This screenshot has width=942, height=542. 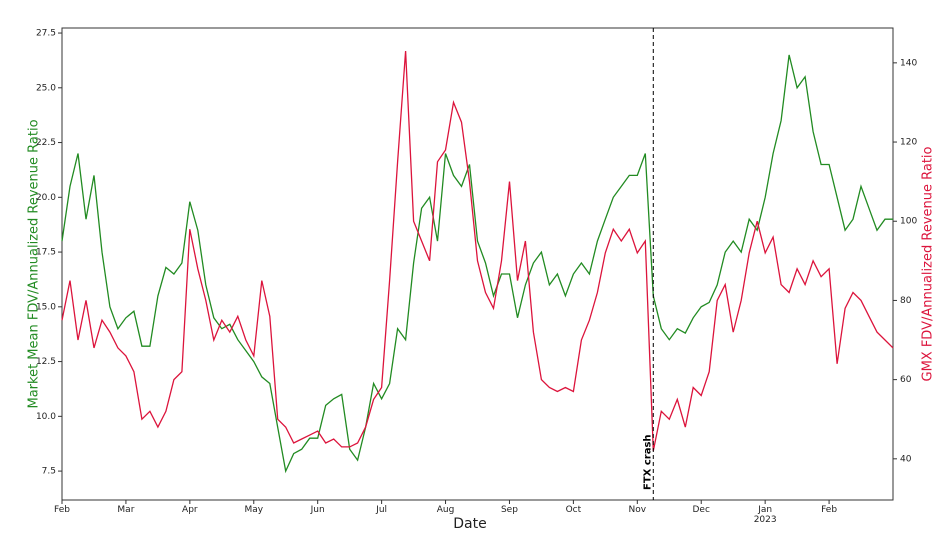 I want to click on y2-tick-label: 60, so click(x=906, y=380).